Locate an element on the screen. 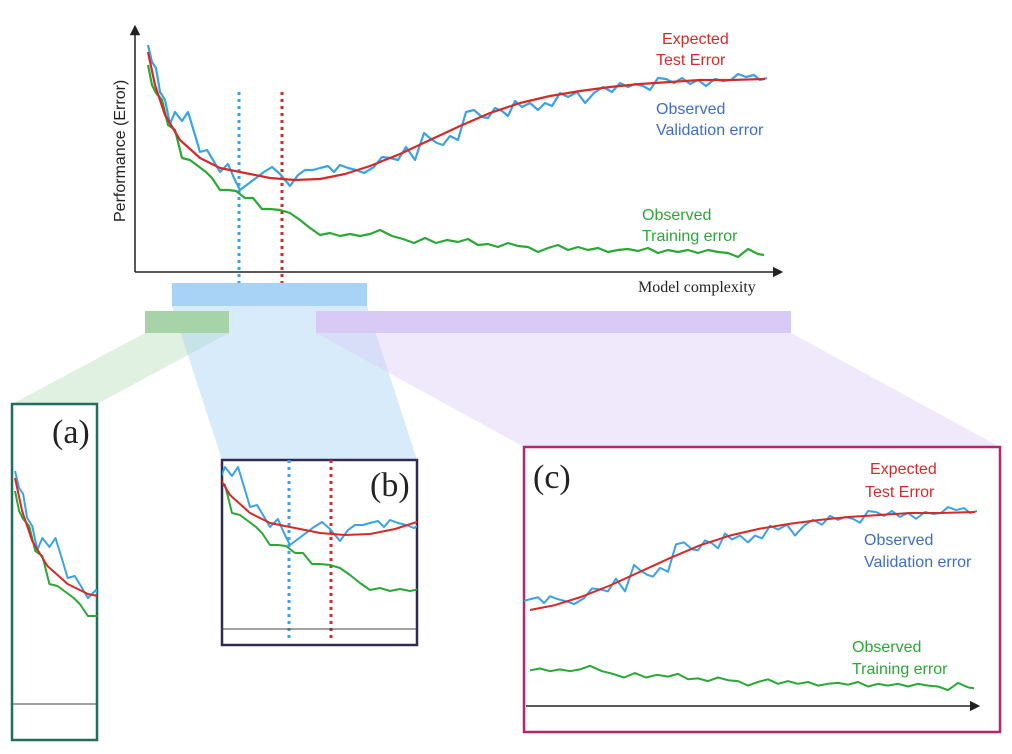 This screenshot has height=754, width=1012. range-bar-c is located at coordinates (553, 322).